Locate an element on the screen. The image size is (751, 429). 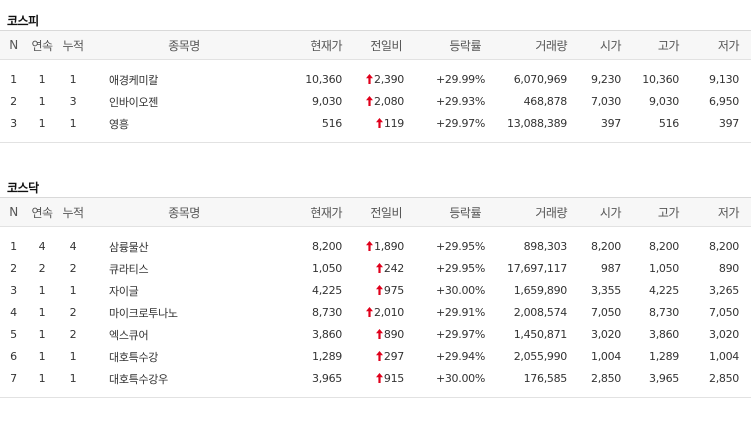
table-row: 3 1 1 영흥 516 119 +29.97% 13,088,389 397 516 397 is located at coordinates (375, 124).